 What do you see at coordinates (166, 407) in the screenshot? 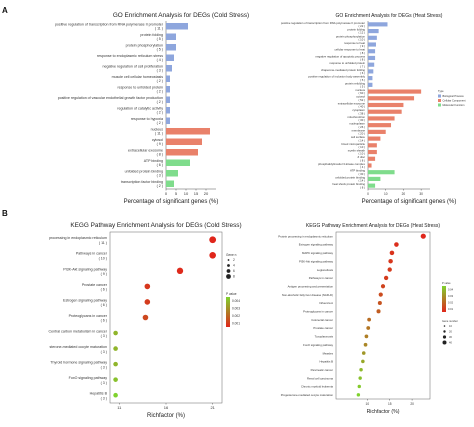
I see `x-tick-label: 16` at bounding box center [166, 407].